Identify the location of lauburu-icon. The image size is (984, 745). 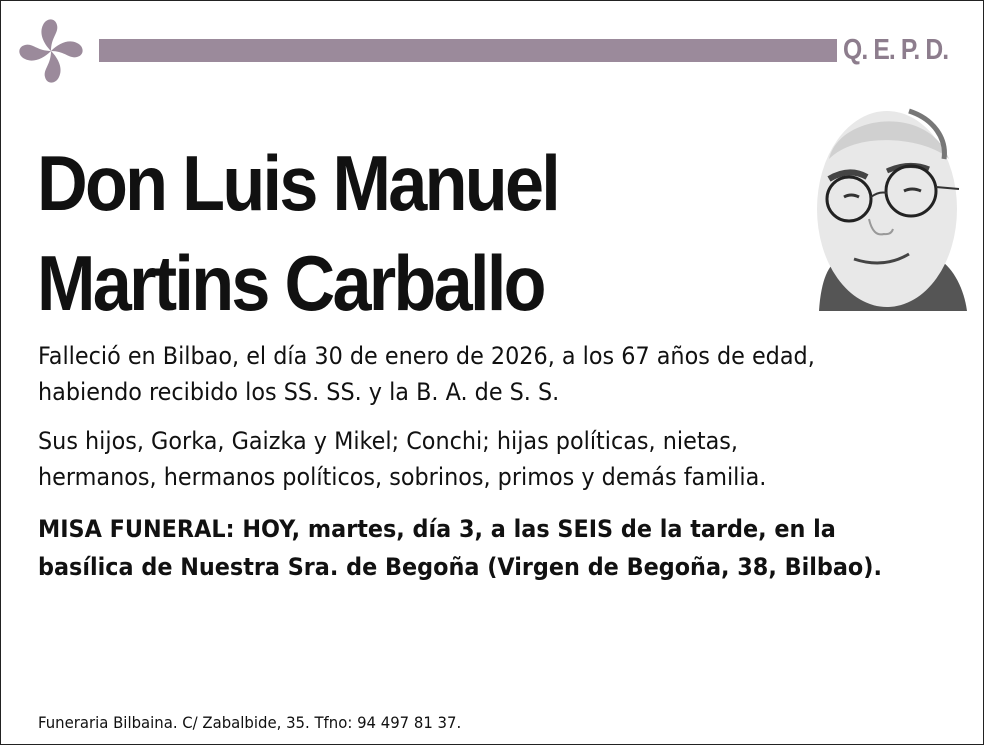
(51, 51).